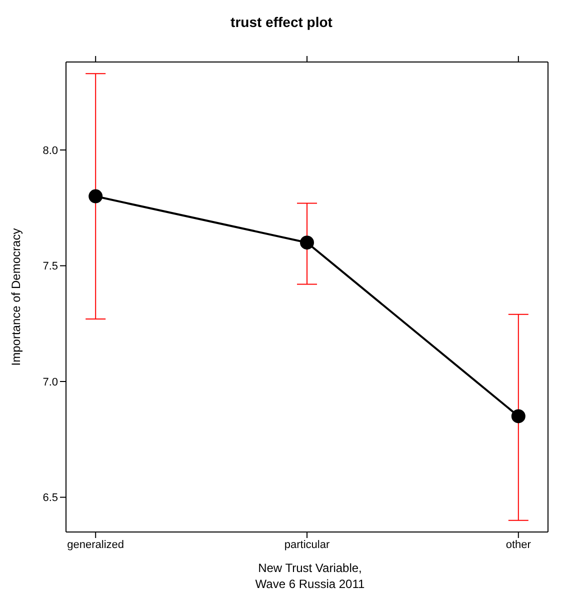  What do you see at coordinates (95, 544) in the screenshot?
I see `x-tick-label: generalized` at bounding box center [95, 544].